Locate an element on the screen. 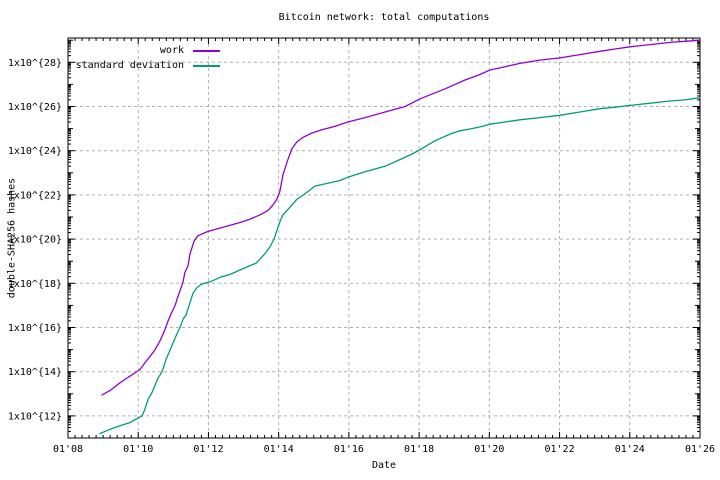 This screenshot has width=720, height=480. x-tick-label: 01'08 is located at coordinates (68, 449).